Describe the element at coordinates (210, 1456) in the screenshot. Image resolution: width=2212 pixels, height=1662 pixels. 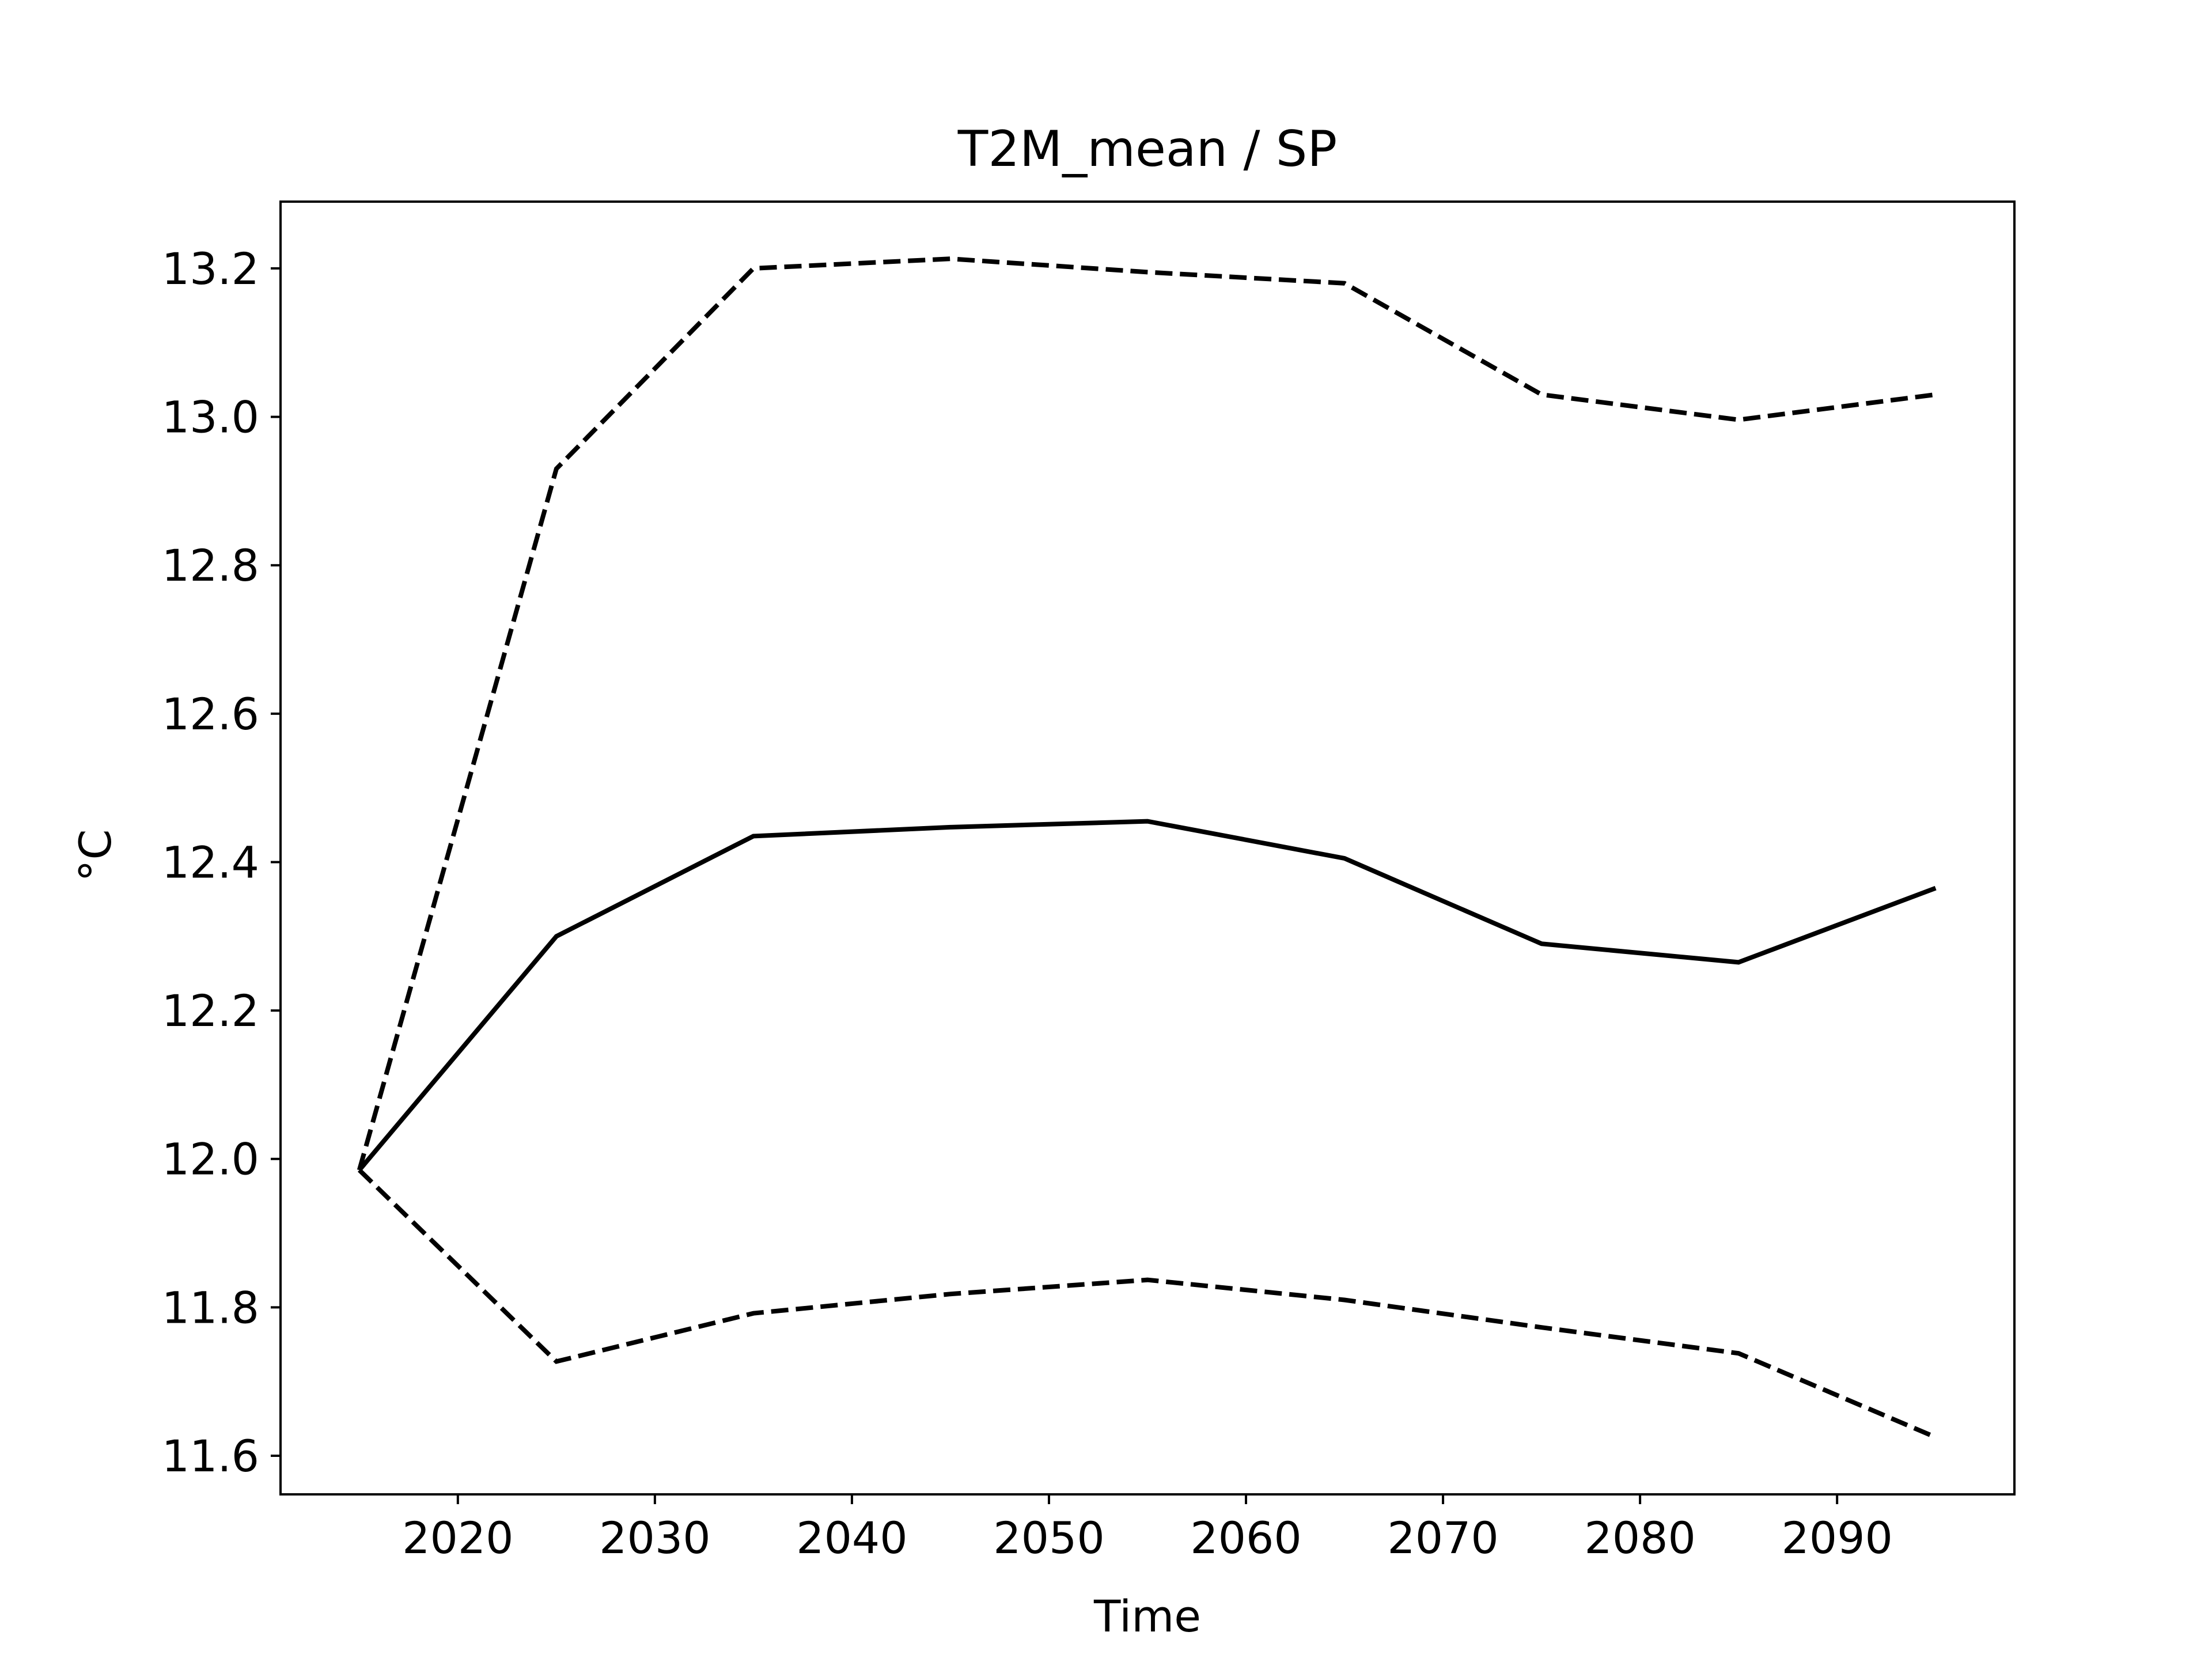
I see `y-tick-label: 11.6` at that location.